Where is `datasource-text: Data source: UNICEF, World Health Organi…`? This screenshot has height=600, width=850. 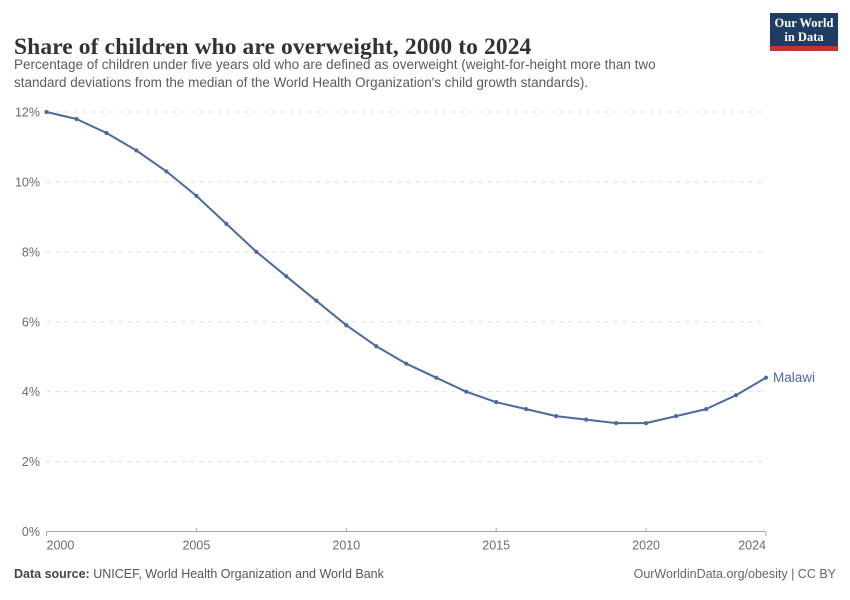
datasource-text: Data source: UNICEF, World Health Organi… is located at coordinates (199, 574).